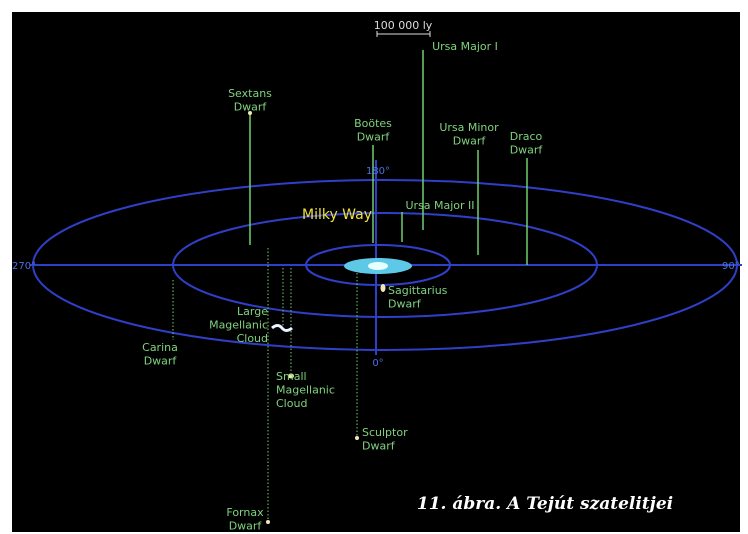 The image size is (748, 534). I want to click on label-line: Ursa Major II, so click(439, 205).